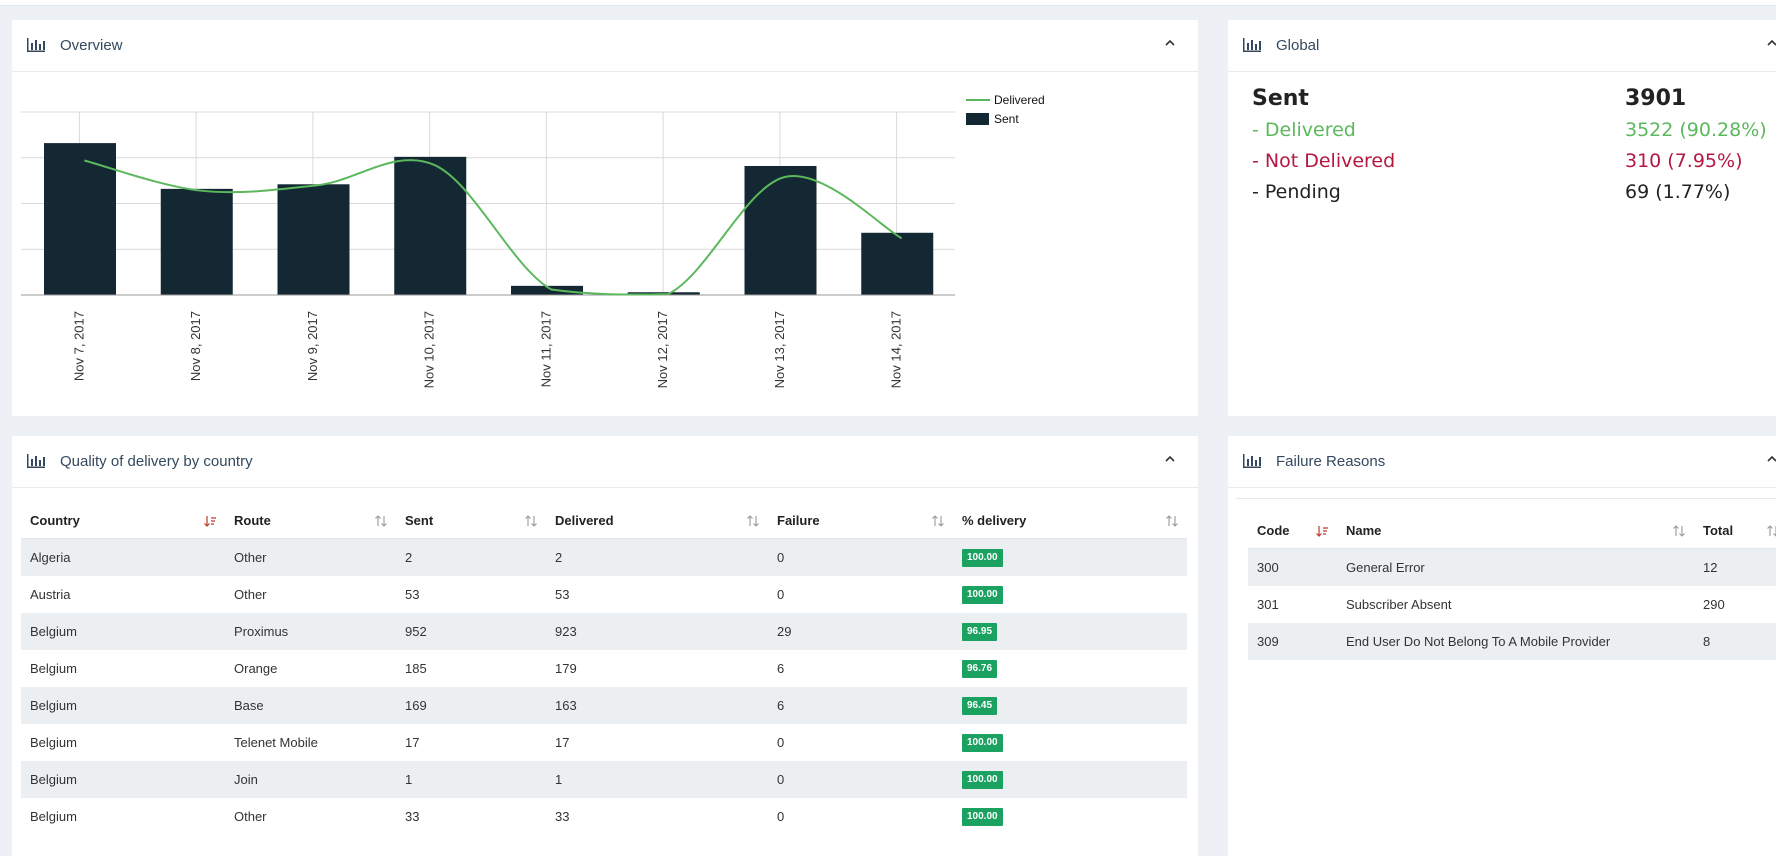 This screenshot has height=856, width=1776. What do you see at coordinates (604, 742) in the screenshot?
I see `table-row: Belgium Telenet Mobile 17 17 0 100.00` at bounding box center [604, 742].